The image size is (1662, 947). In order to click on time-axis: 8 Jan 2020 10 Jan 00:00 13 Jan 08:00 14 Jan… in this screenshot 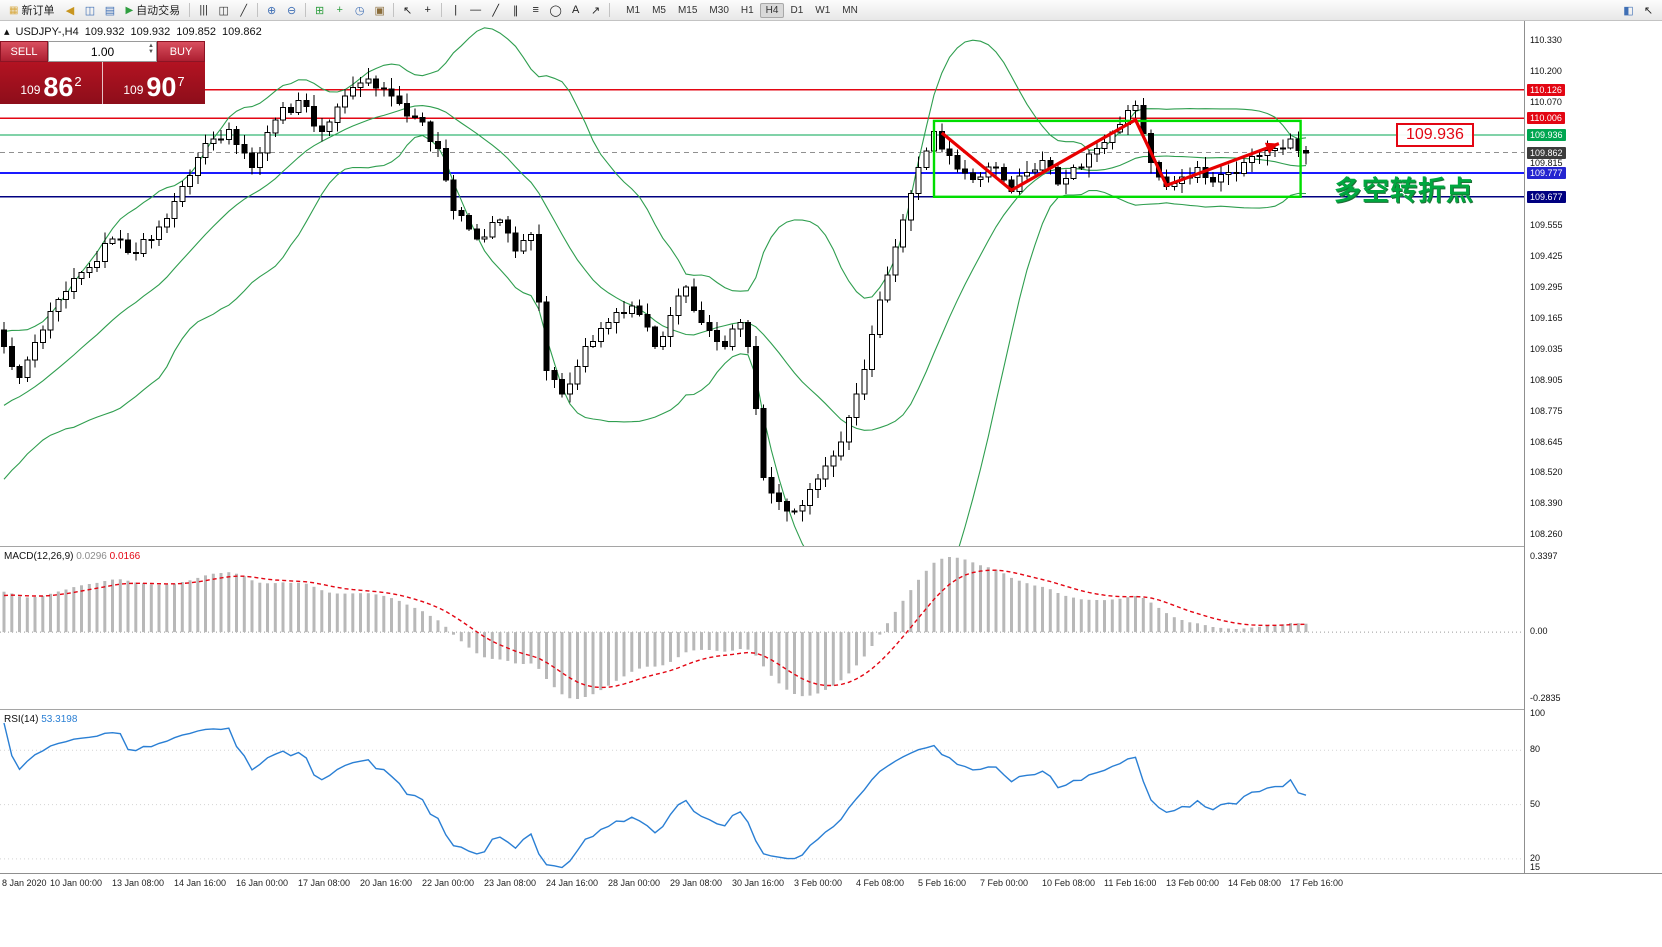, I will do `click(831, 884)`.